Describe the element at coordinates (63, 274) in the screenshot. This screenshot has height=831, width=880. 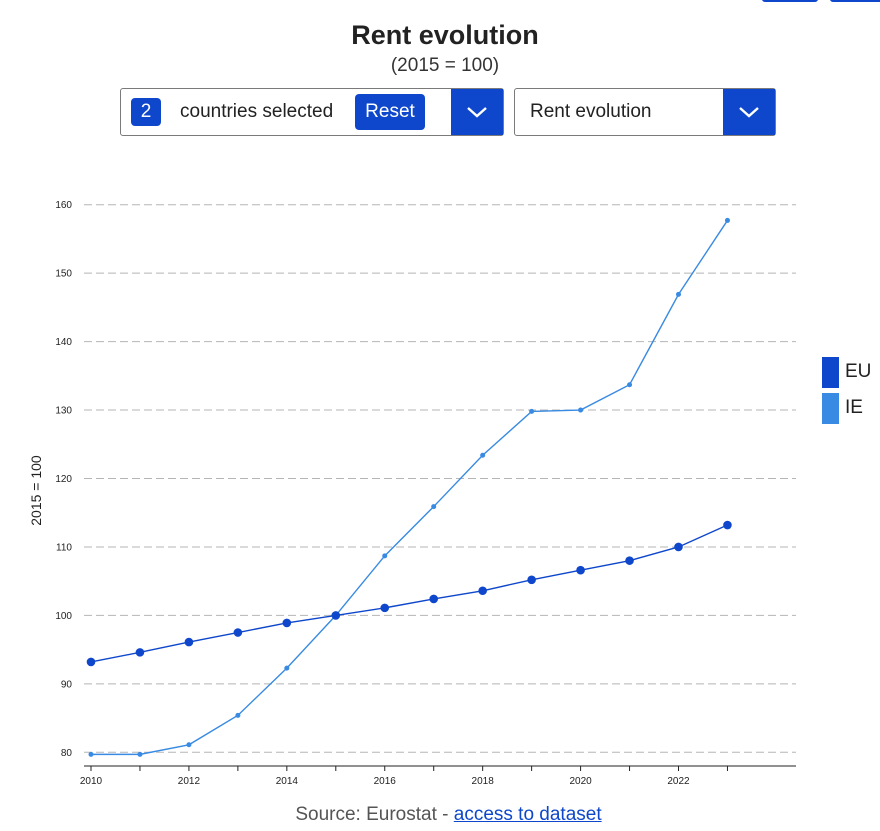
I see `y-tick-label: 150` at that location.